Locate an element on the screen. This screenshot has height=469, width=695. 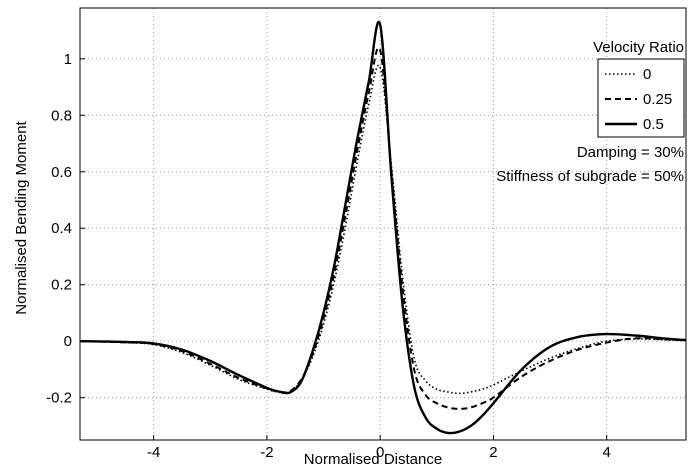
y-tick-label: 1 is located at coordinates (68, 59).